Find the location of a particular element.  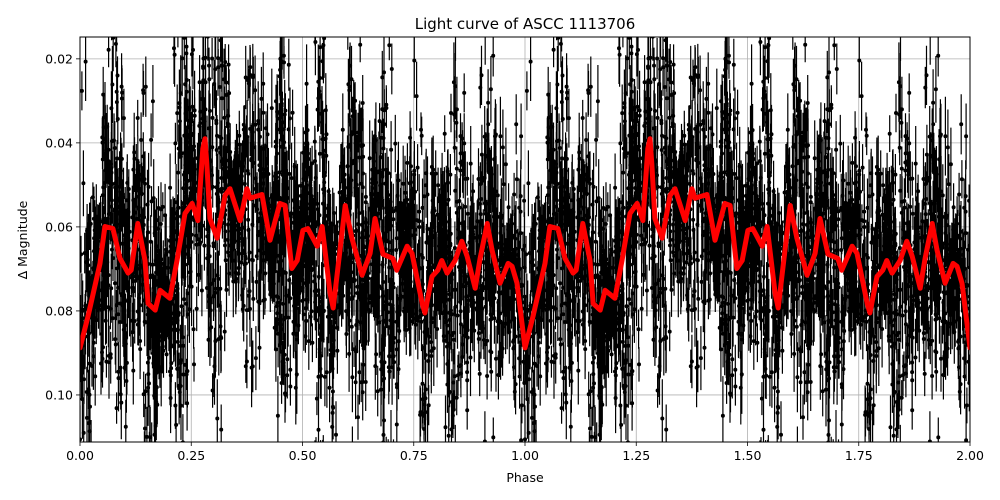

y-axis-label: Δ Magnitude is located at coordinates (22, 239).